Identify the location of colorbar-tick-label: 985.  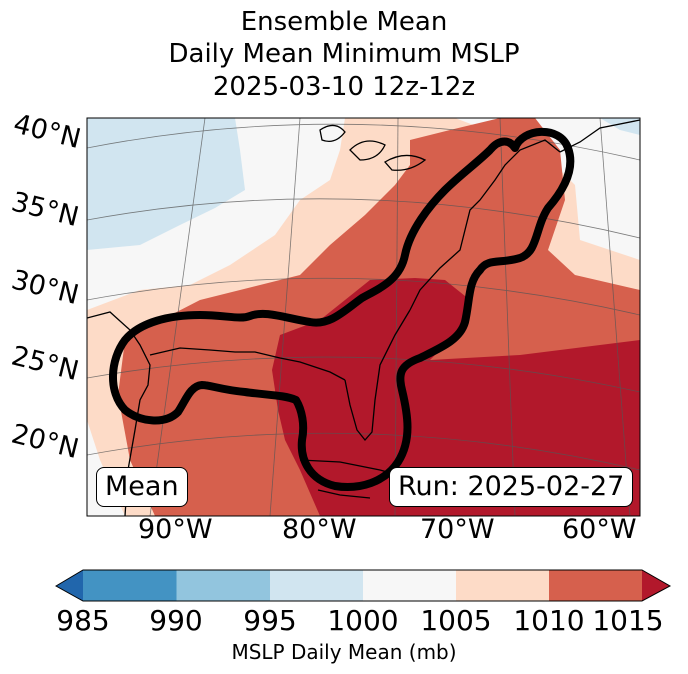
(83, 620).